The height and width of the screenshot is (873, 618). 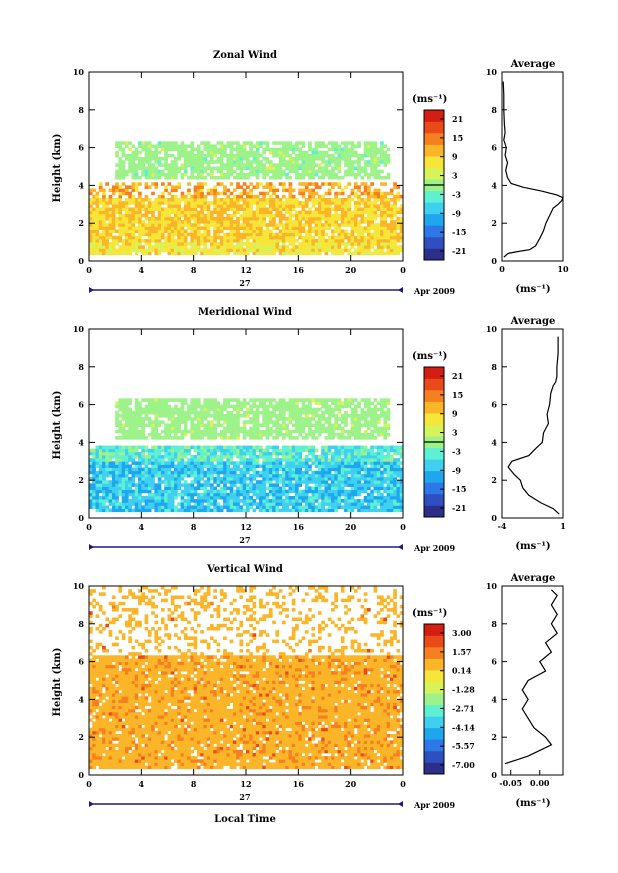 I want to click on date-bar: 27 Apr 2009, so click(x=272, y=287).